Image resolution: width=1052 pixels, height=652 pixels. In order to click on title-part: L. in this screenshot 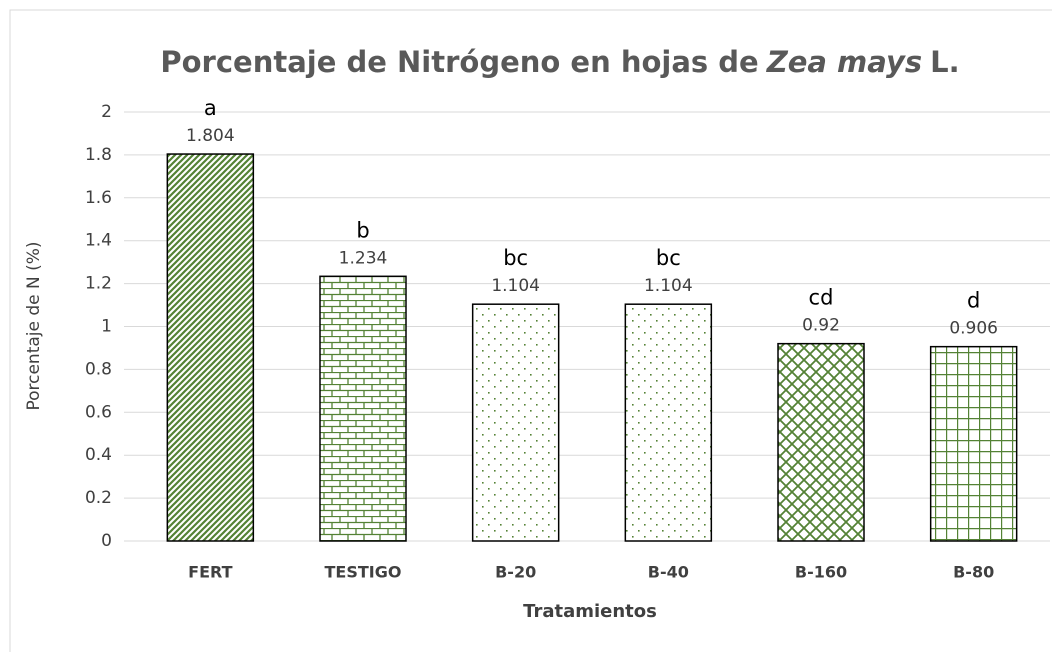, I will do `click(945, 62)`.